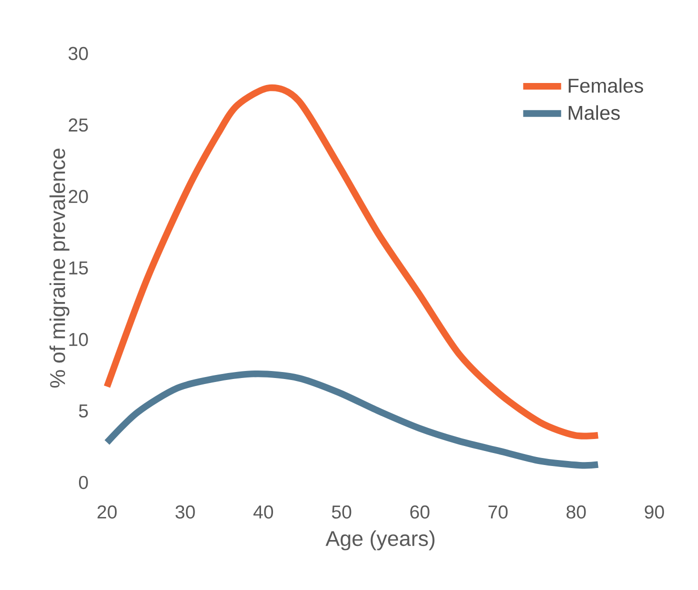  What do you see at coordinates (83, 411) in the screenshot?
I see `y-tick-label: 5` at bounding box center [83, 411].